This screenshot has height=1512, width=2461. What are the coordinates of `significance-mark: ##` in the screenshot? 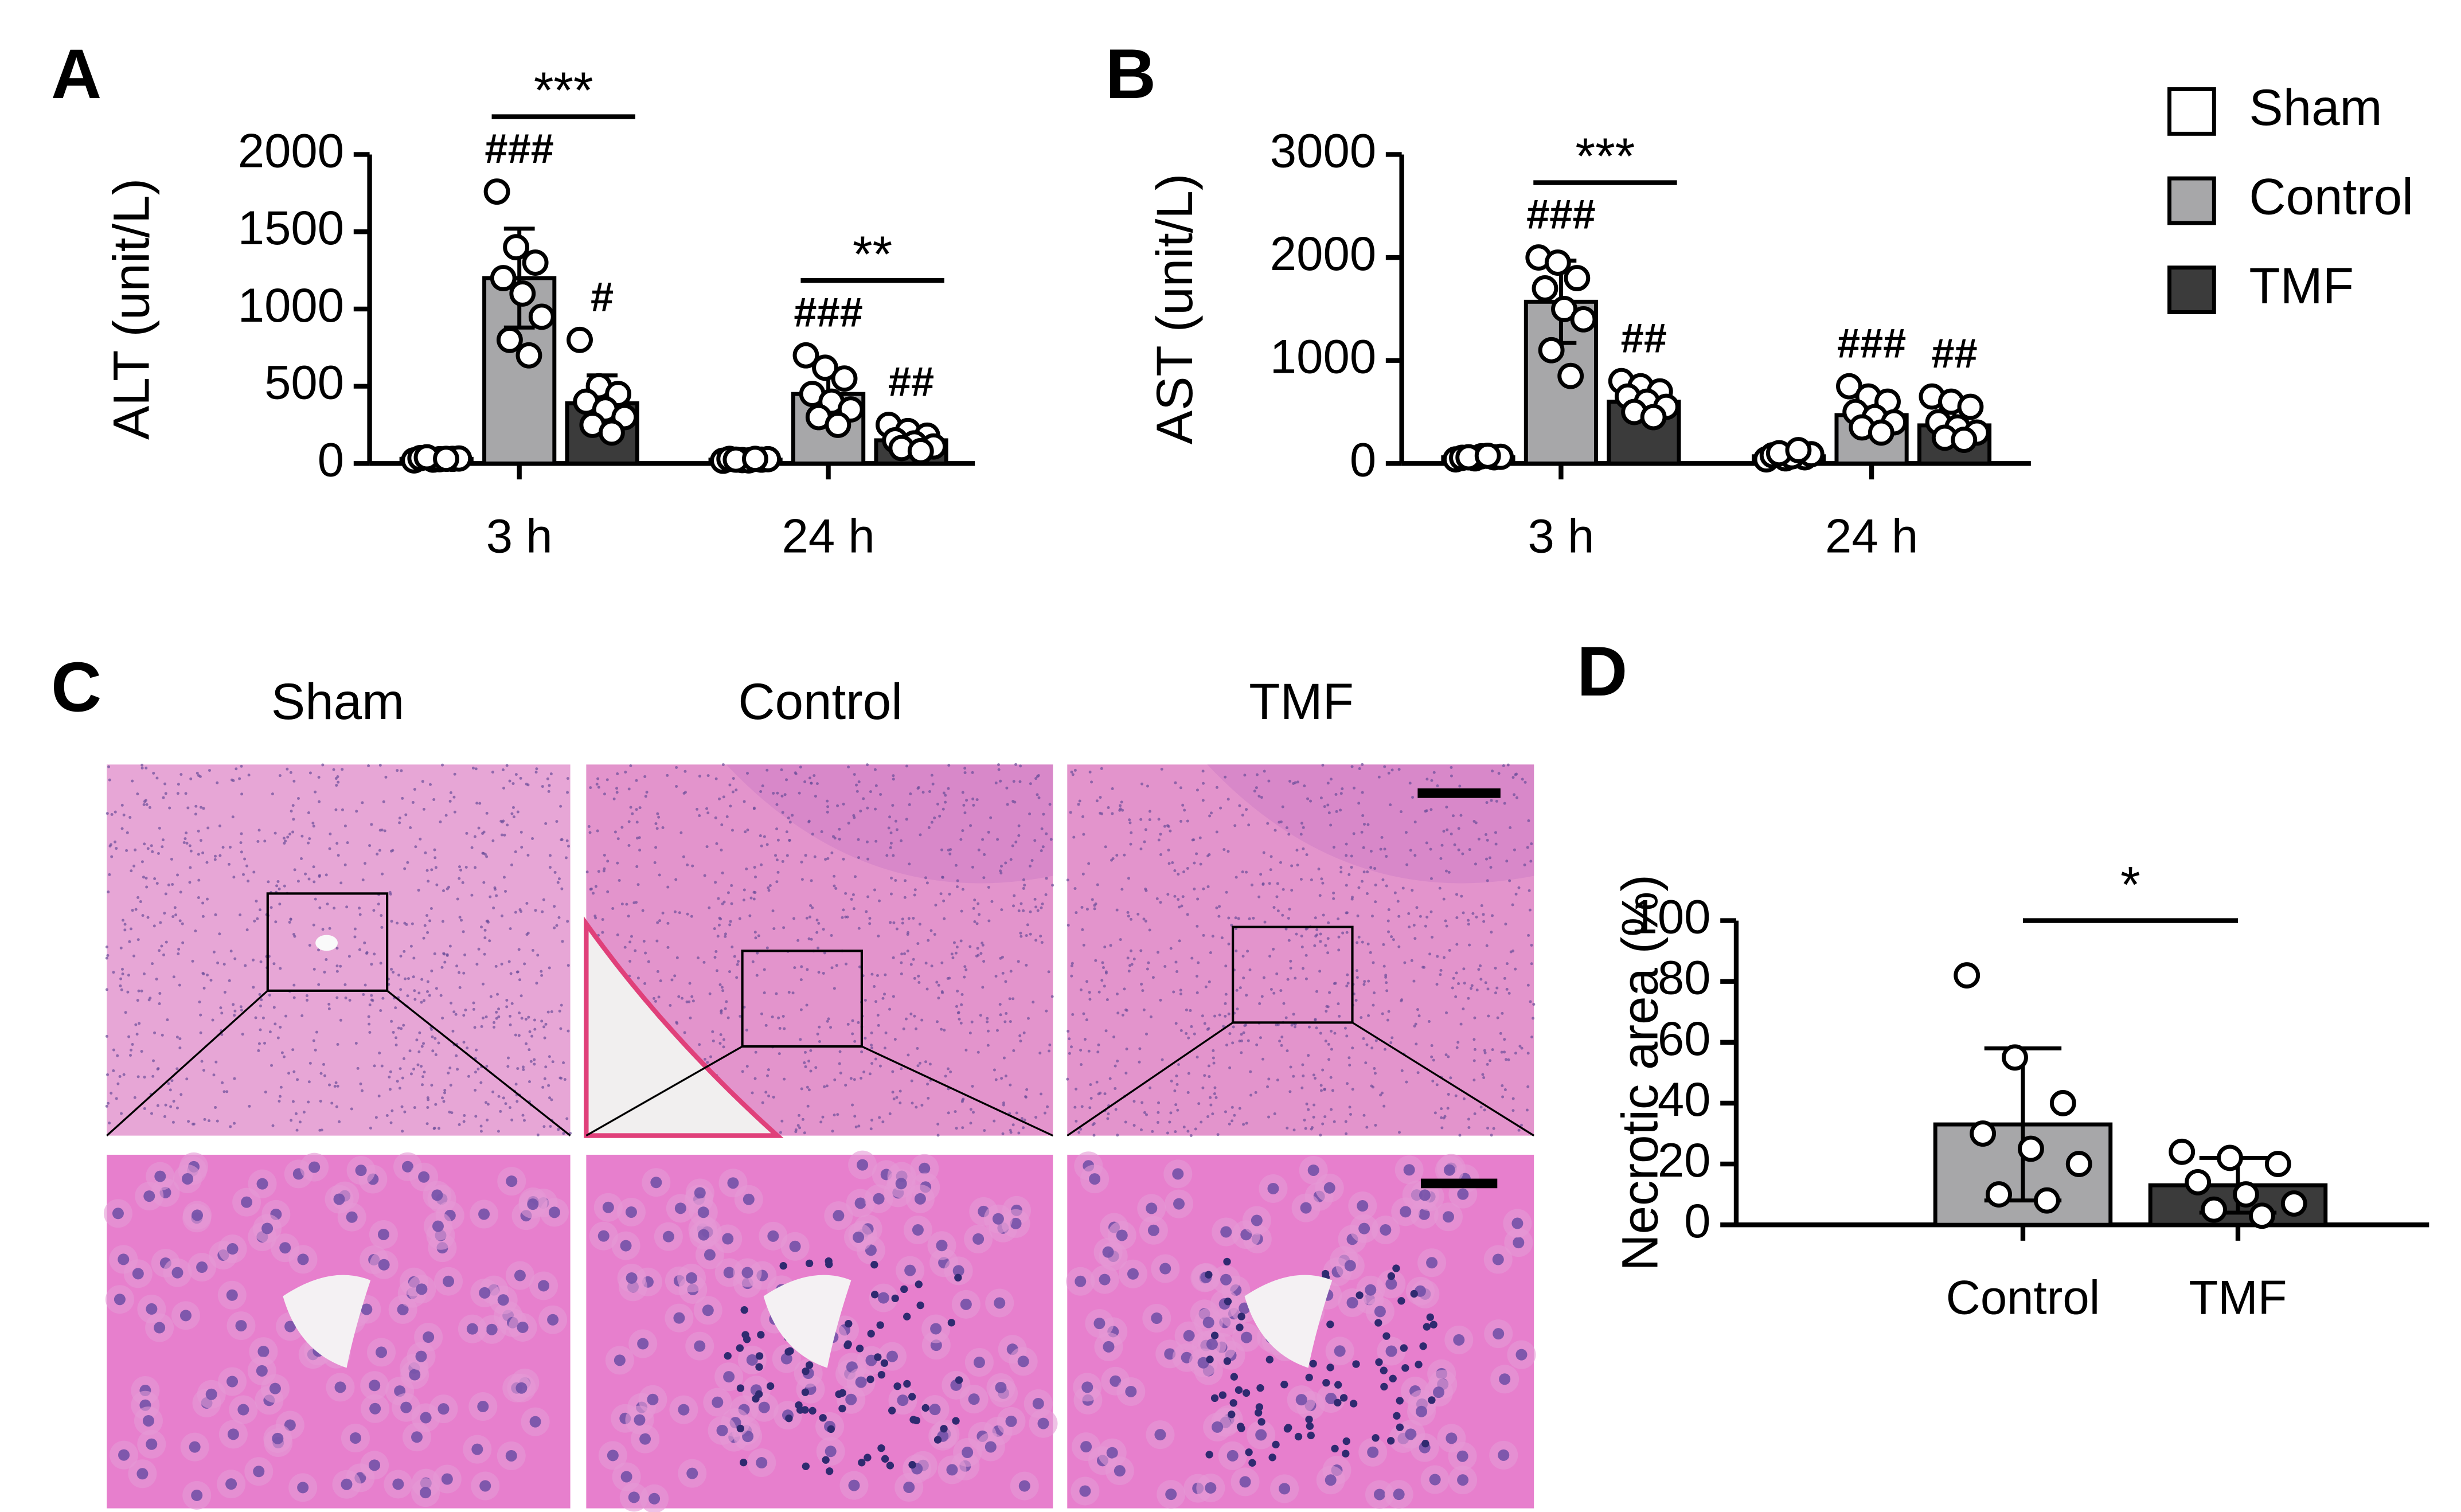 It's located at (1644, 338).